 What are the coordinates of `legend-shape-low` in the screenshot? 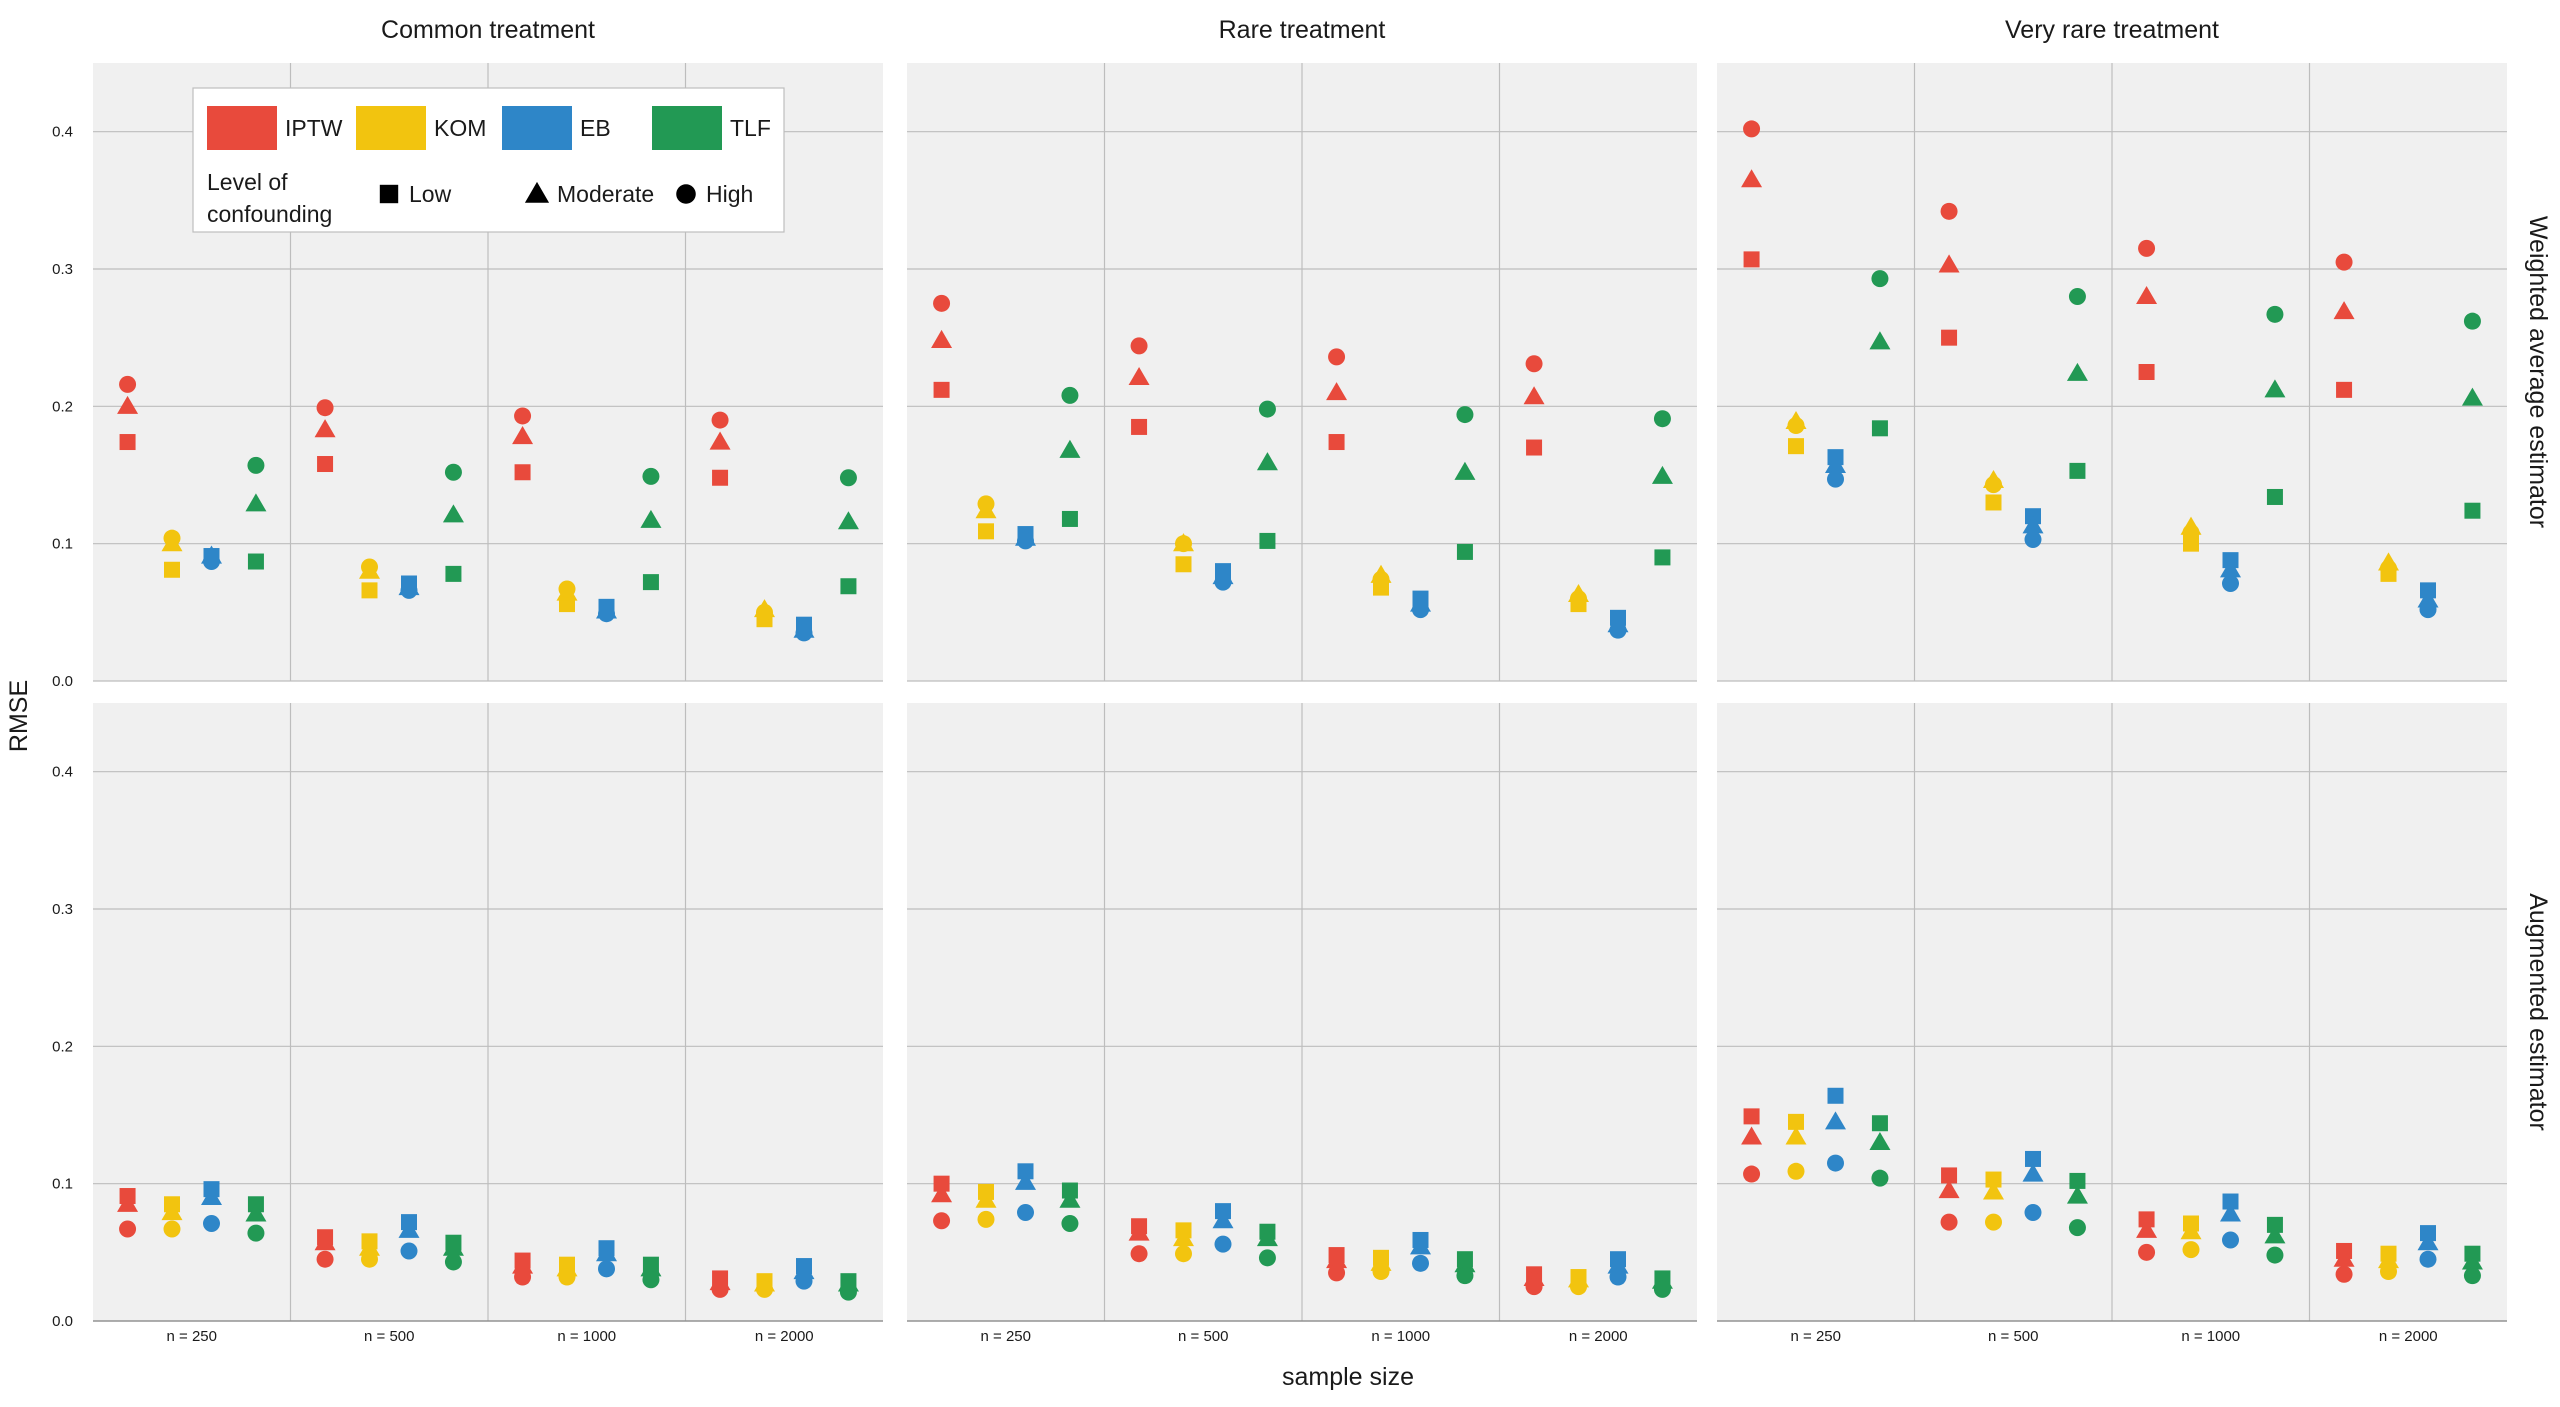 It's located at (389, 194).